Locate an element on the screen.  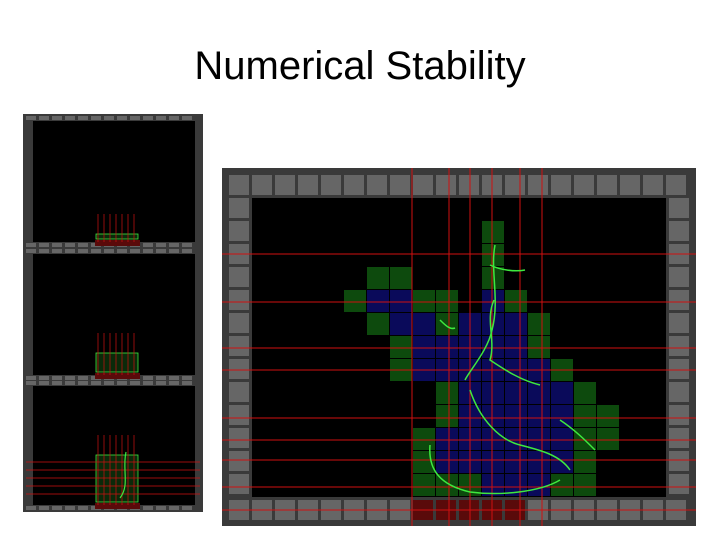
bottom-cells is located at coordinates (117, 243).